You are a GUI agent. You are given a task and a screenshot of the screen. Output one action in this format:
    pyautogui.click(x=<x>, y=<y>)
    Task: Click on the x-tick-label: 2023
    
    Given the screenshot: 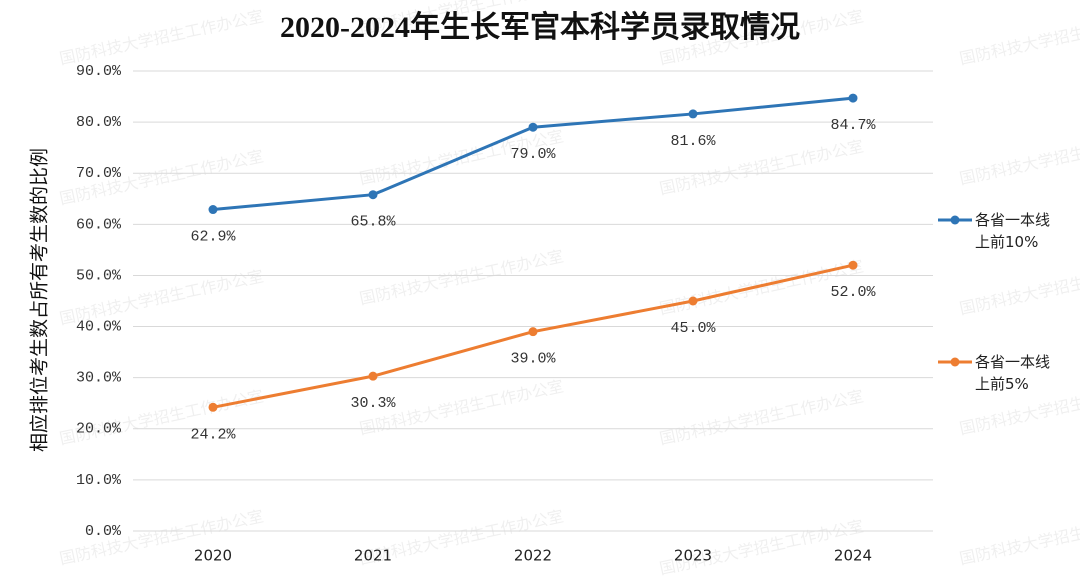 What is the action you would take?
    pyautogui.click(x=693, y=556)
    